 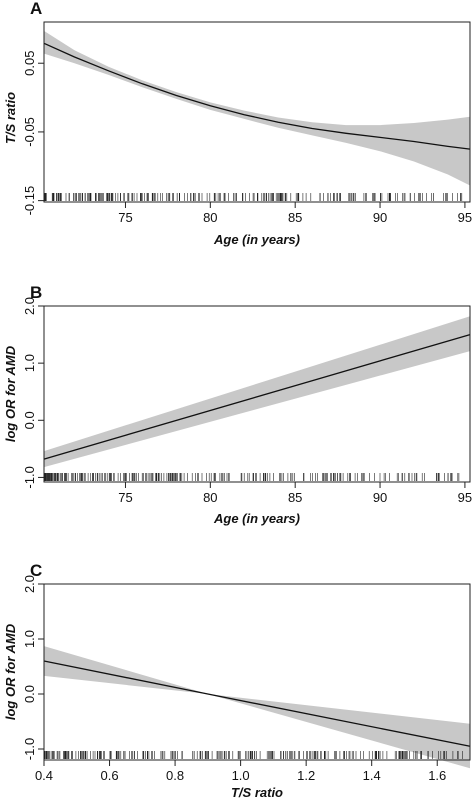 I want to click on panel-b-fit-line, so click(x=257, y=396).